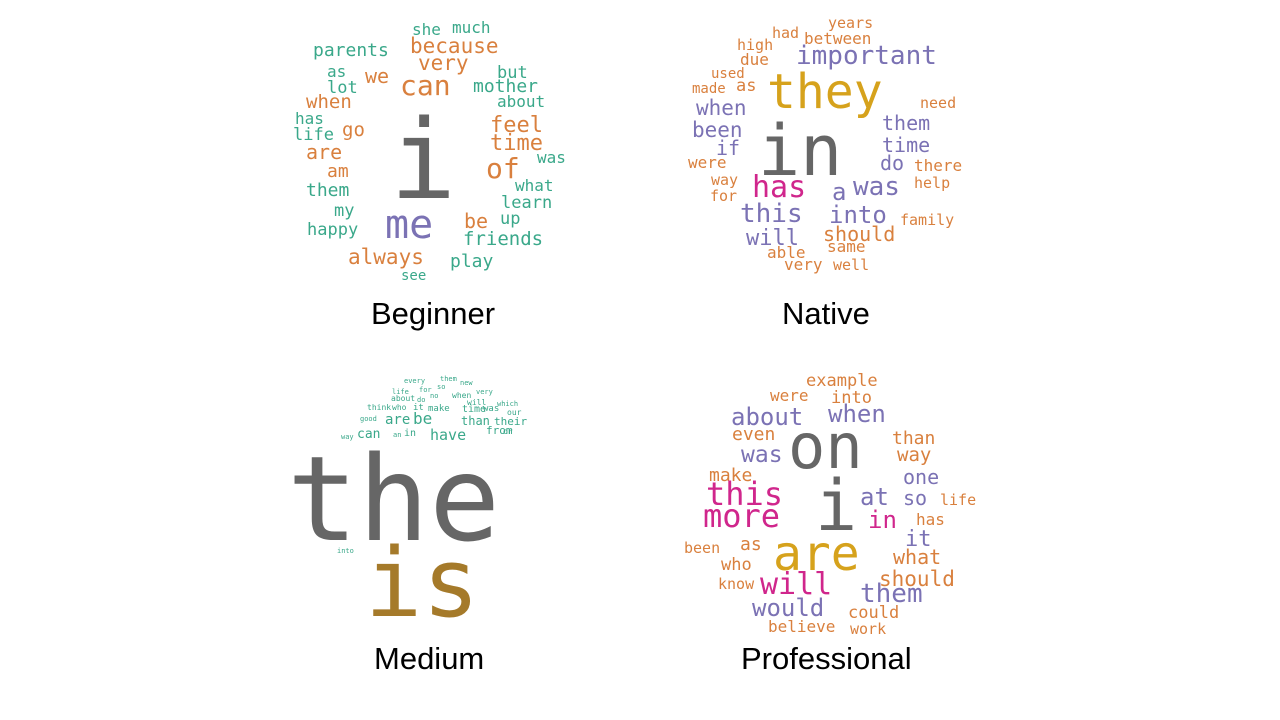 The width and height of the screenshot is (1280, 720). I want to click on medium-word-10: when, so click(461, 395).